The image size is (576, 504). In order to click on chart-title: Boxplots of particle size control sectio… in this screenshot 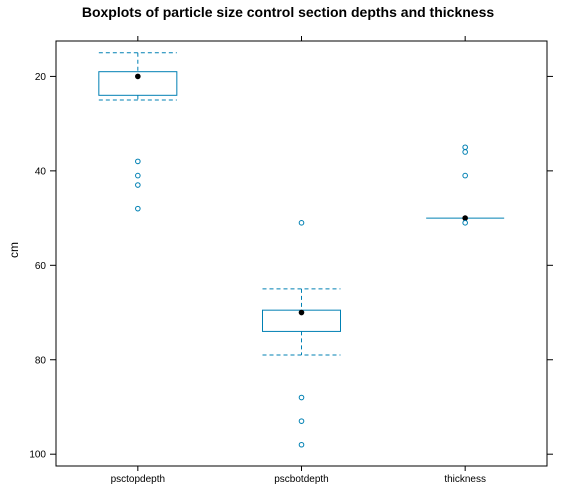, I will do `click(288, 12)`.